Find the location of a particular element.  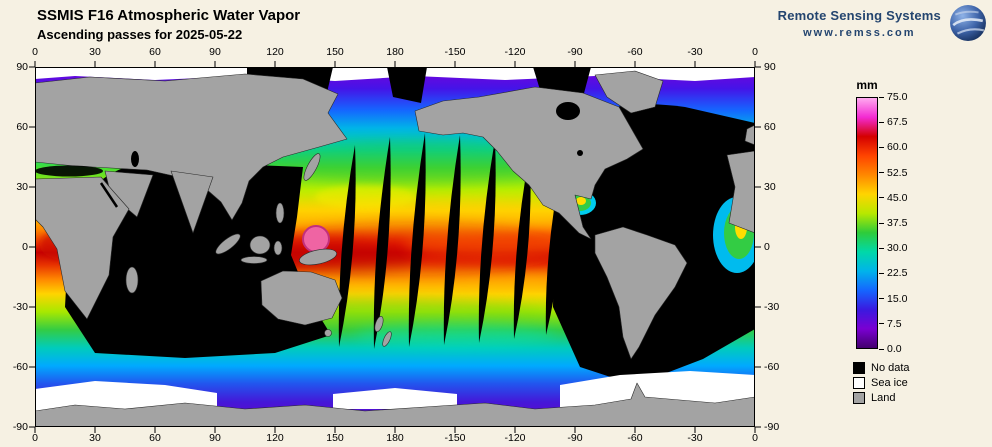

red-sea is located at coordinates (109, 195).